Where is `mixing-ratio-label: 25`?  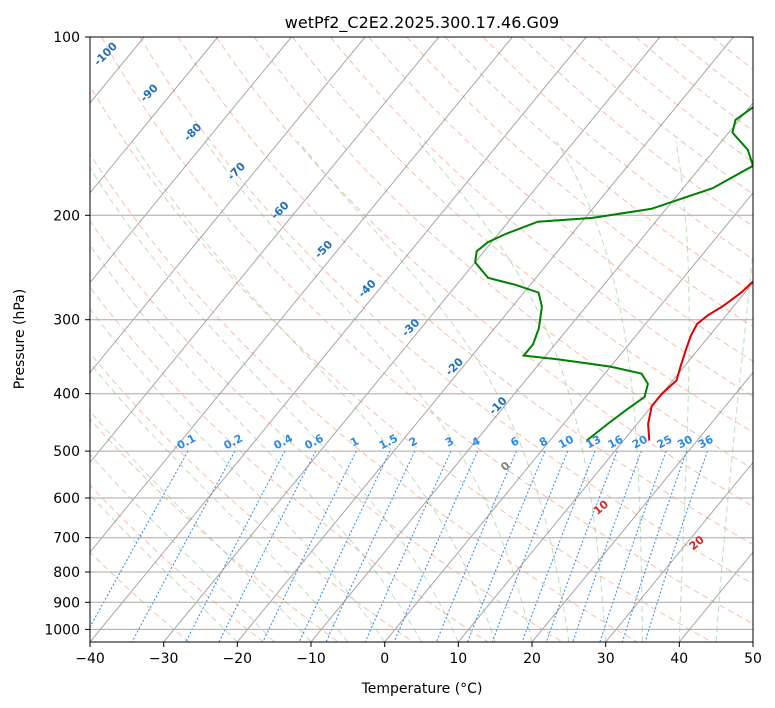 mixing-ratio-label: 25 is located at coordinates (665, 442).